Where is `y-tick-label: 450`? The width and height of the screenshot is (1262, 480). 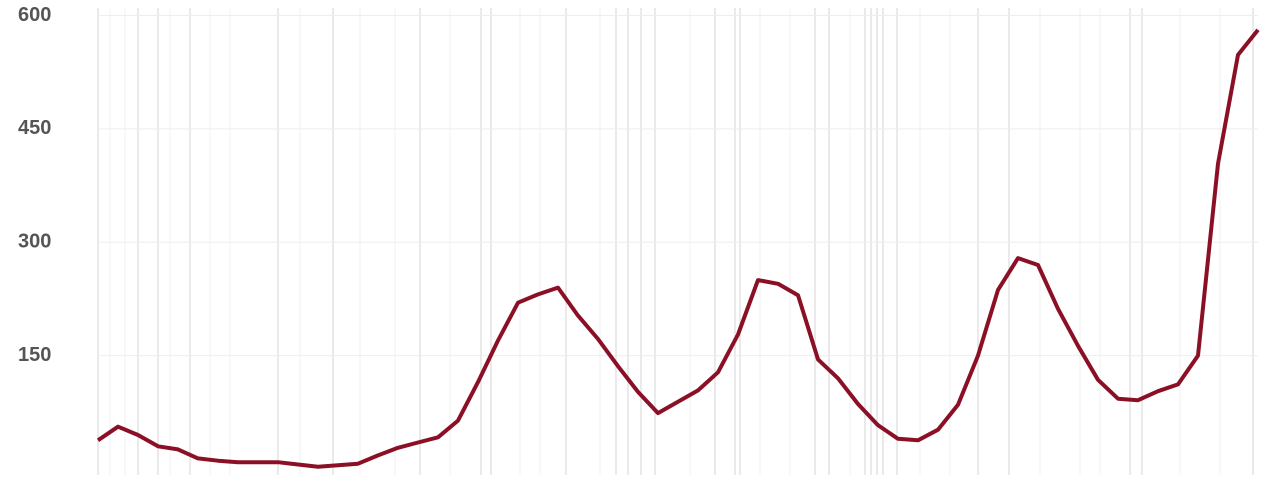 y-tick-label: 450 is located at coordinates (34, 128).